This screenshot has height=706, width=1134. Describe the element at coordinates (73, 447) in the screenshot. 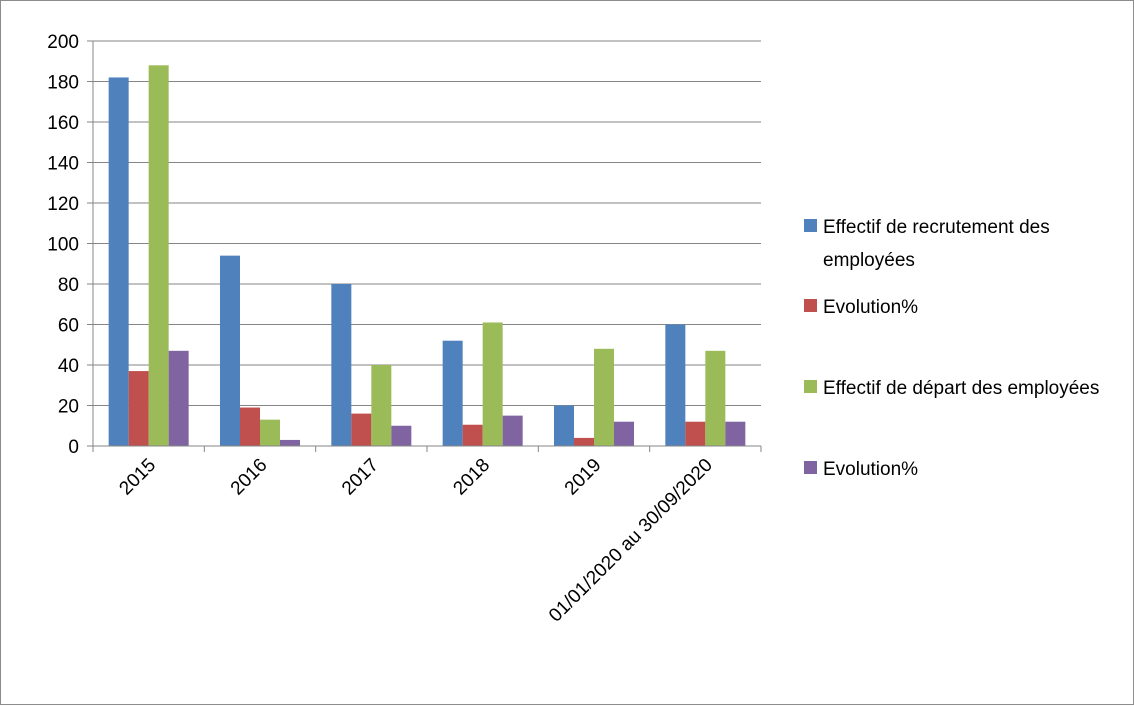

I see `y-tick-label: 0` at that location.